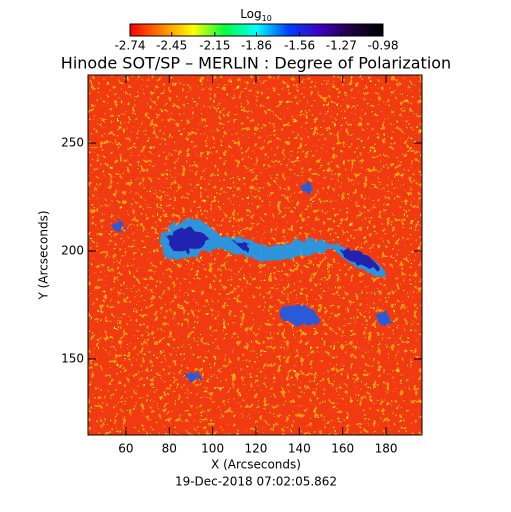  What do you see at coordinates (72, 251) in the screenshot?
I see `y-tick-label: 200` at bounding box center [72, 251].